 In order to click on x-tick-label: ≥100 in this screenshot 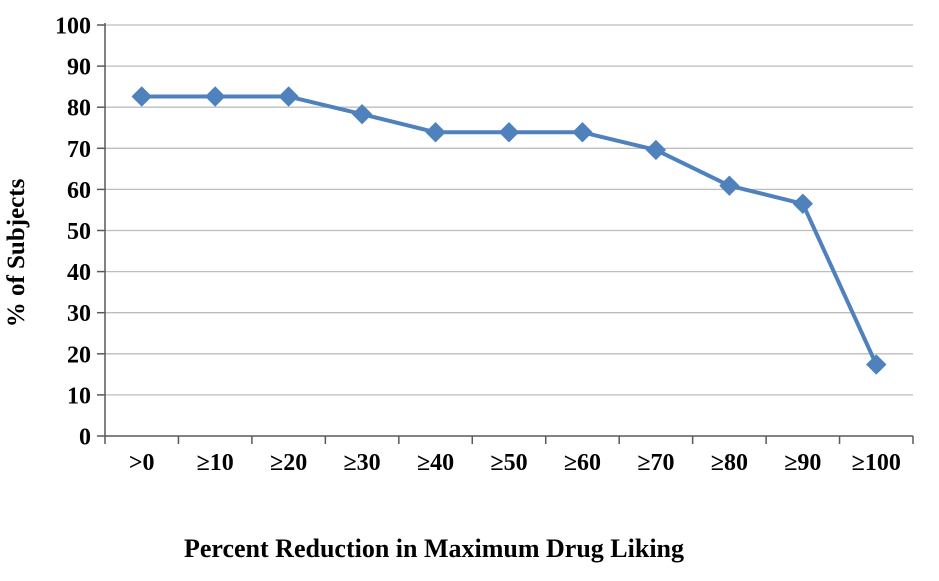, I will do `click(876, 463)`.